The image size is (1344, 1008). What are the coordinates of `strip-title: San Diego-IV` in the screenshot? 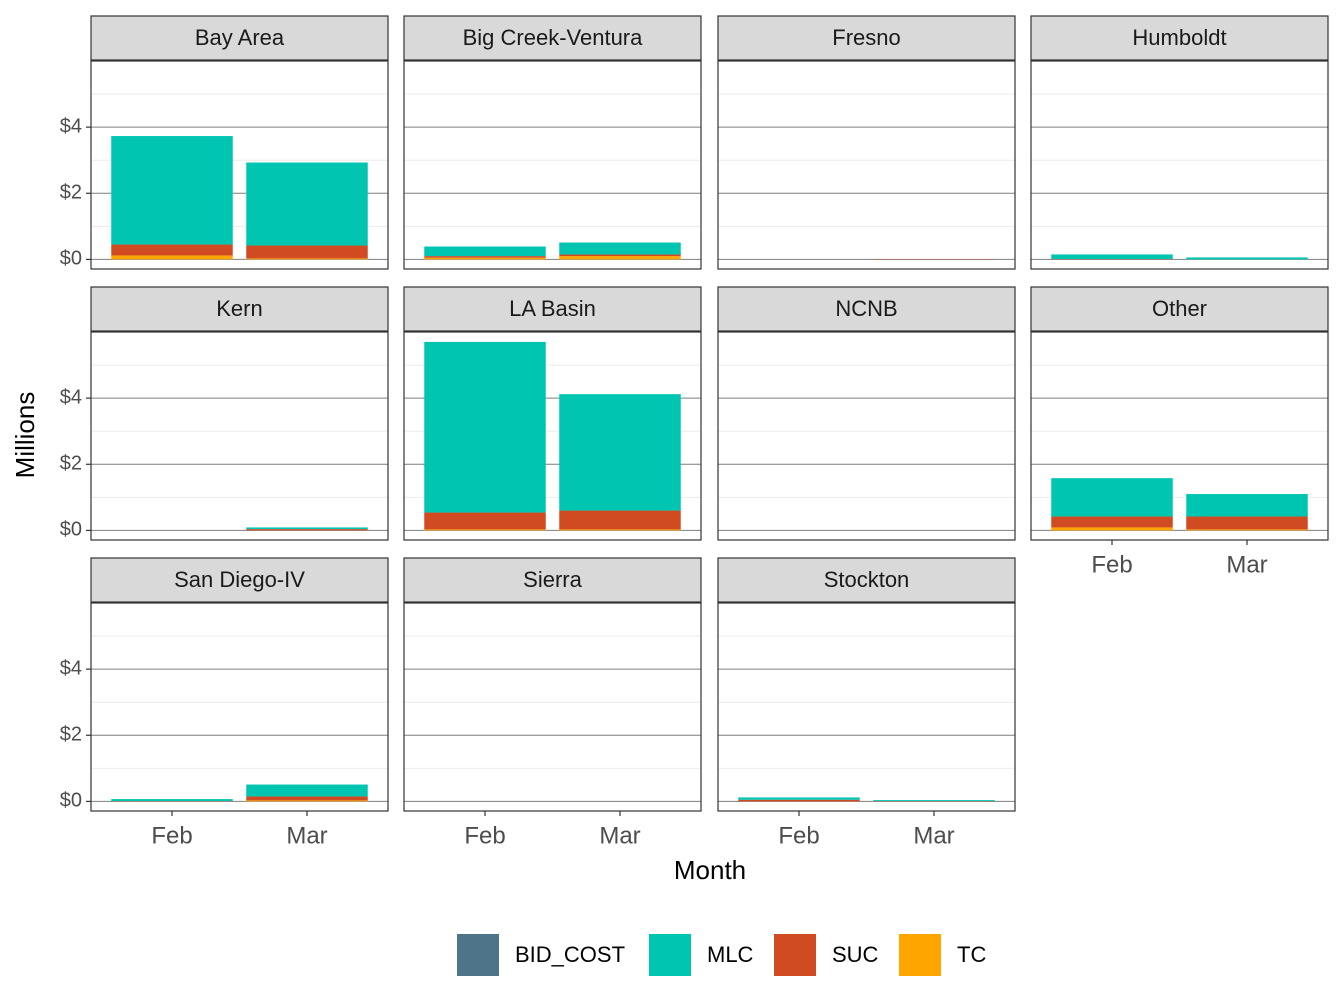 It's located at (239, 579).